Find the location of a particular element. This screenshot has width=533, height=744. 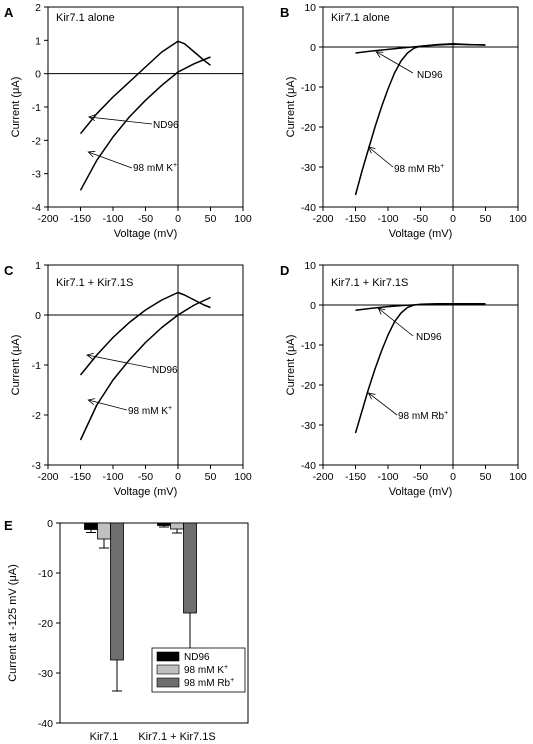

panel-c-xtick-label: -100 is located at coordinates (112, 477).